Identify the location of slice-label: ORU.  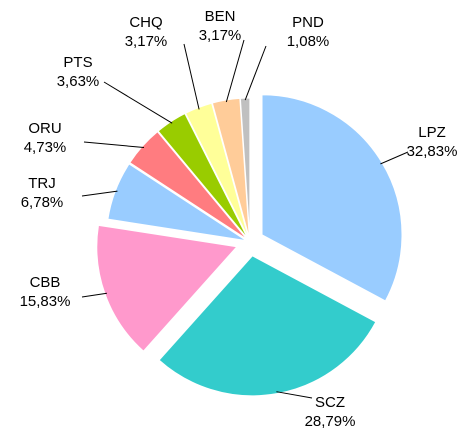
(44, 128).